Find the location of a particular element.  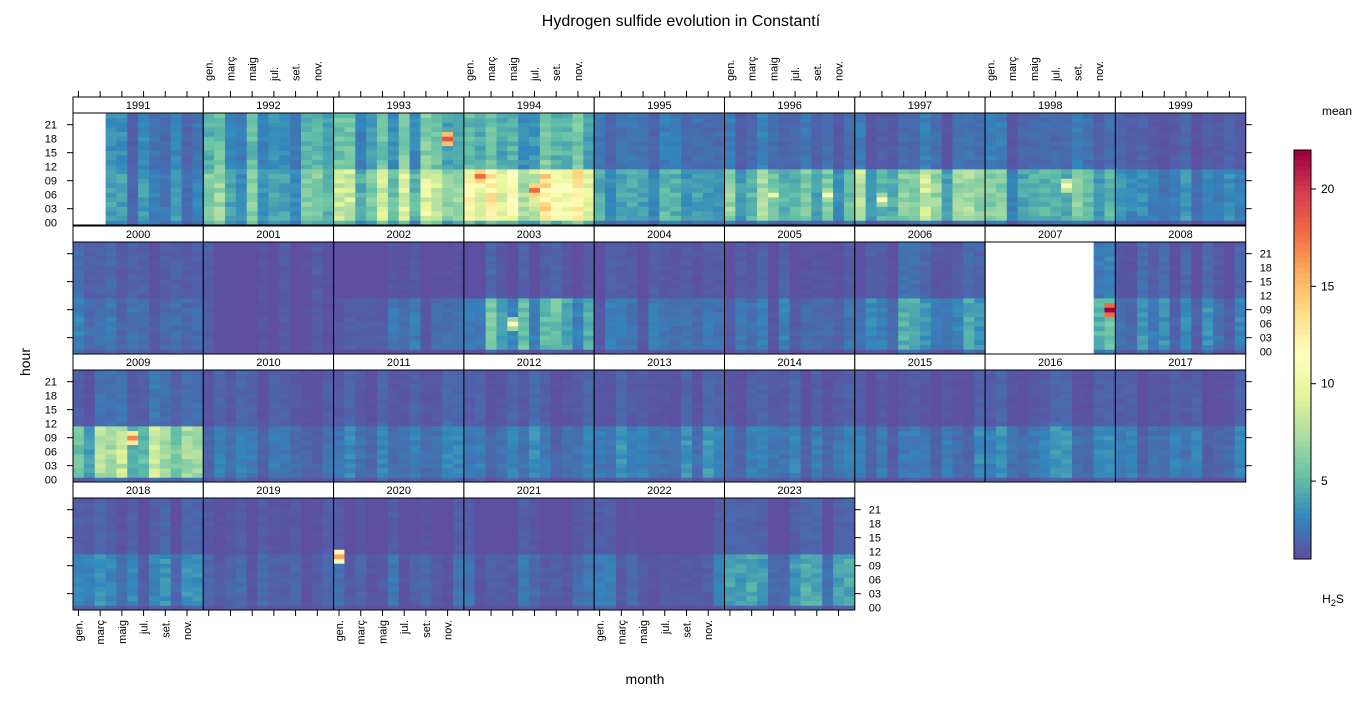

panel-1994: 1994 is located at coordinates (529, 161).